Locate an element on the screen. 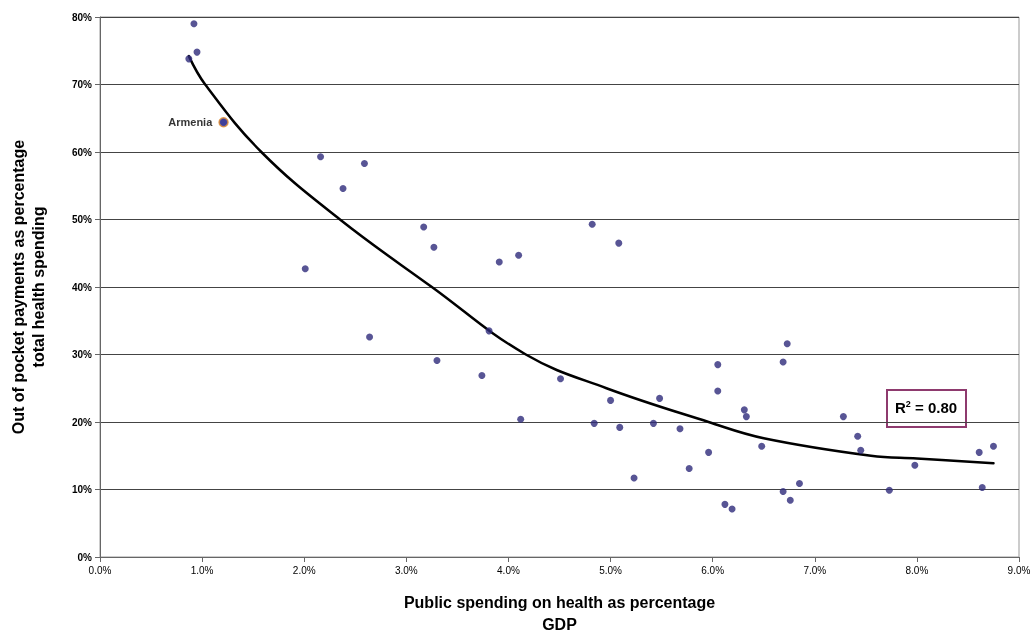 Image resolution: width=1035 pixels, height=640 pixels. x-tick-label: 3.0% is located at coordinates (406, 570).